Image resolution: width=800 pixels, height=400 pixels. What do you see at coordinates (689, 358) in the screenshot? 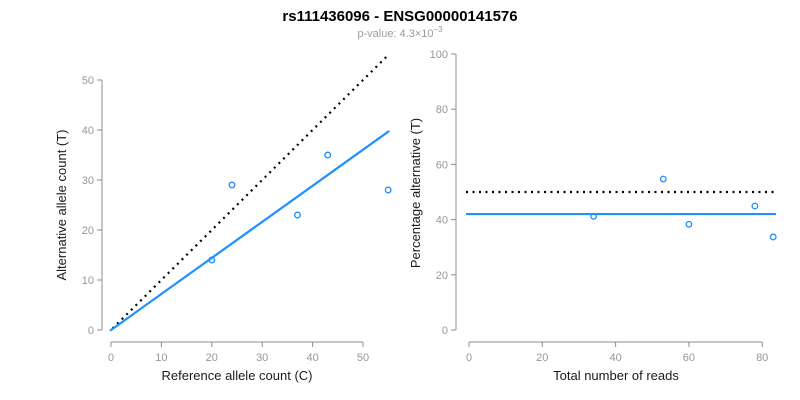
I see `x-tick-label: 60` at bounding box center [689, 358].